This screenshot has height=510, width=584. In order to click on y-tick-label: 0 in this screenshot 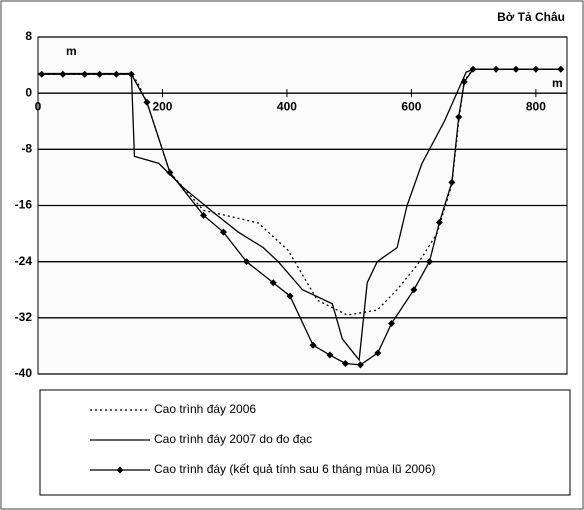, I will do `click(28, 92)`.